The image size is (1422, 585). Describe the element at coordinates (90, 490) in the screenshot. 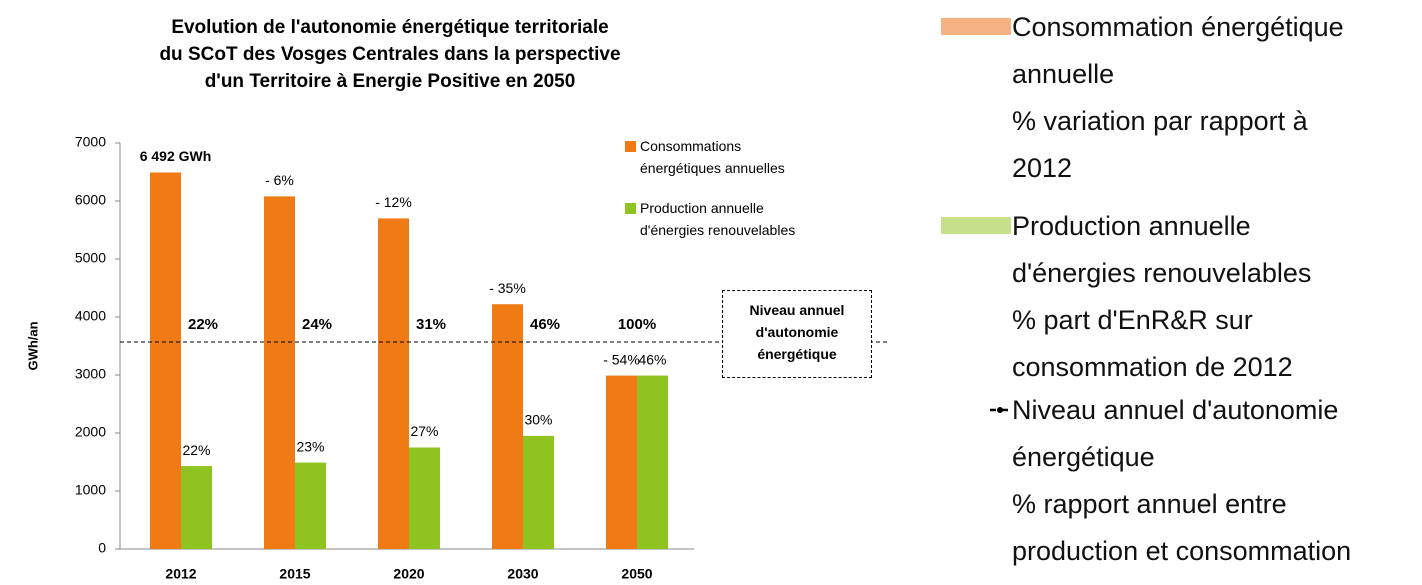

I see `y-tick-label: 1000` at that location.